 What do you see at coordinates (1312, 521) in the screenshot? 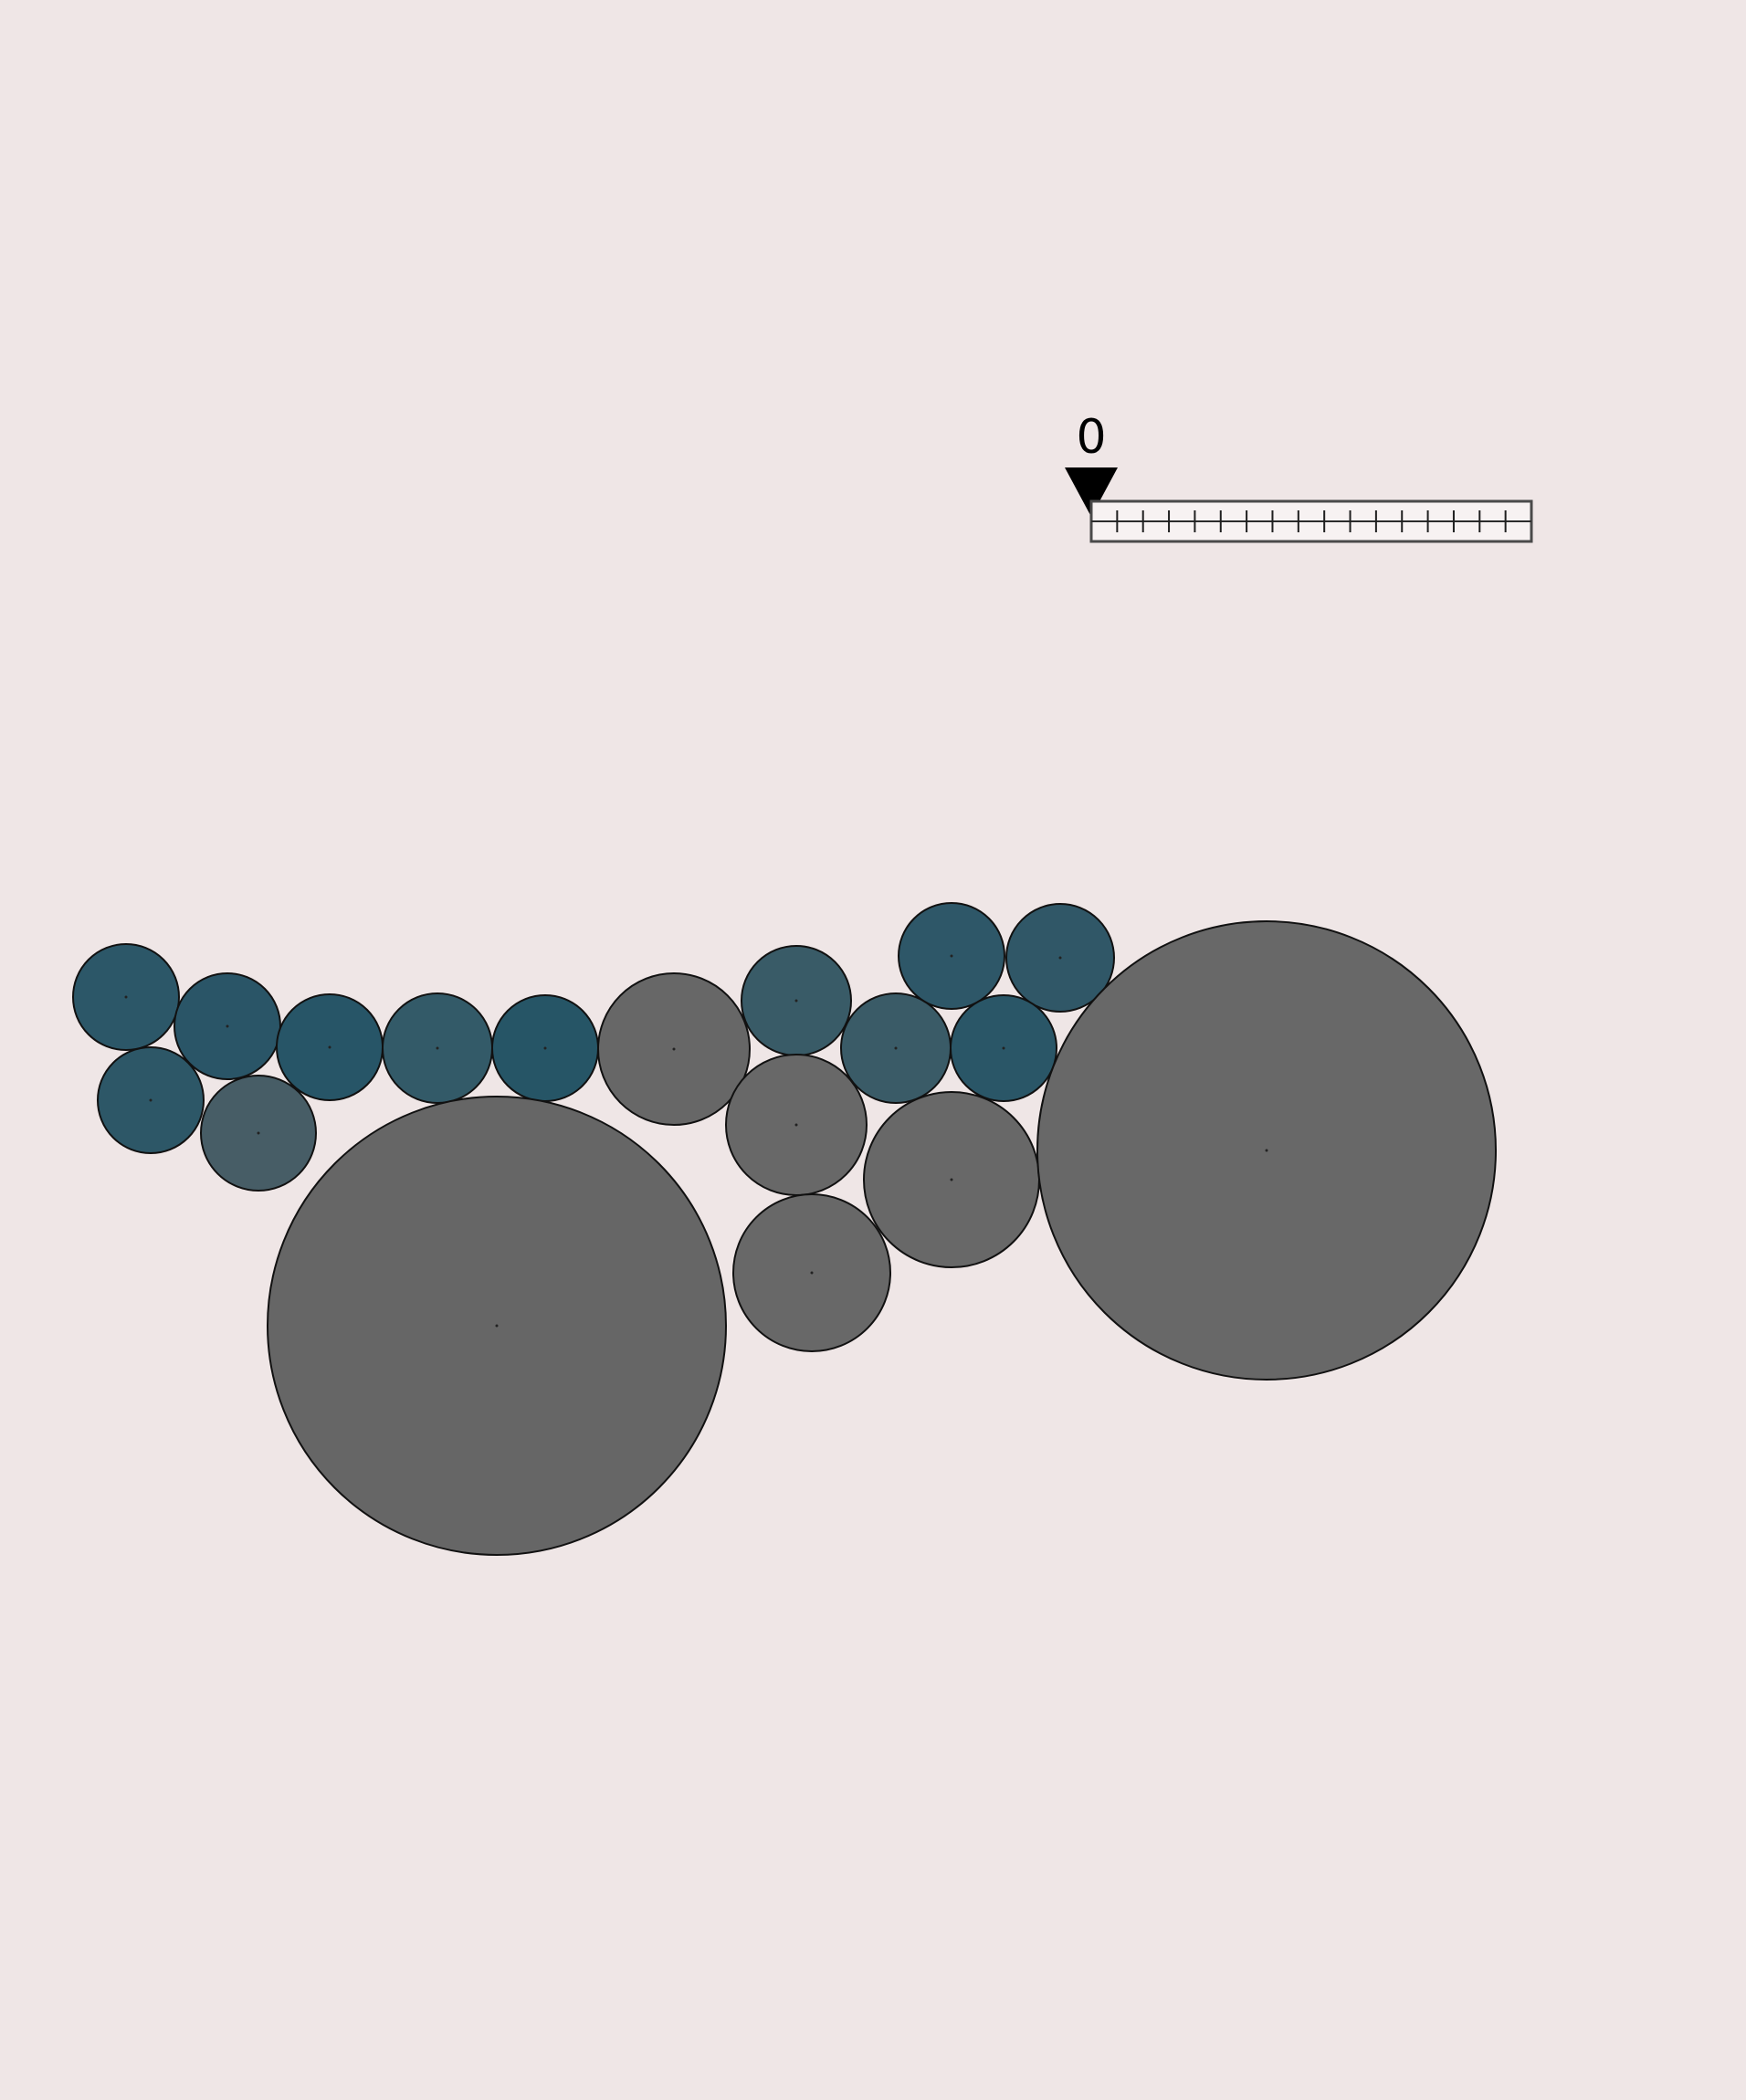
I see `scale-ticks` at bounding box center [1312, 521].